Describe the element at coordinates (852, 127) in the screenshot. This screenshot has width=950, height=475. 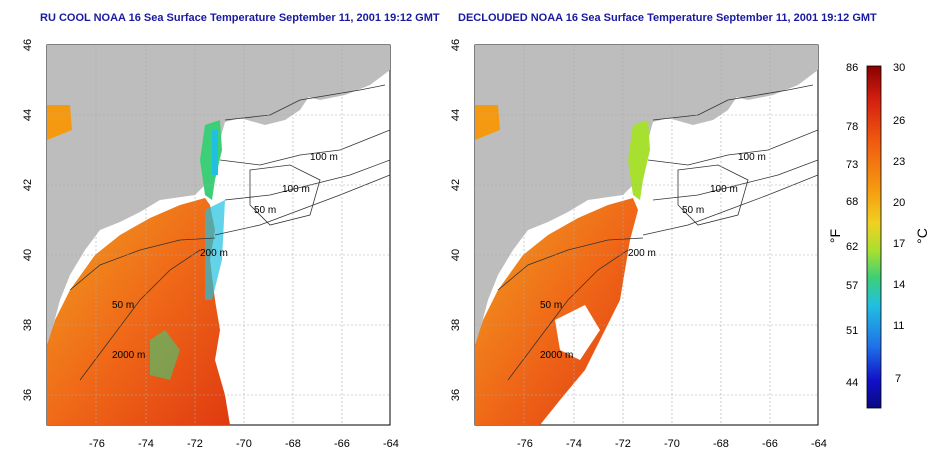
I see `fahrenheit-tick: 78` at that location.